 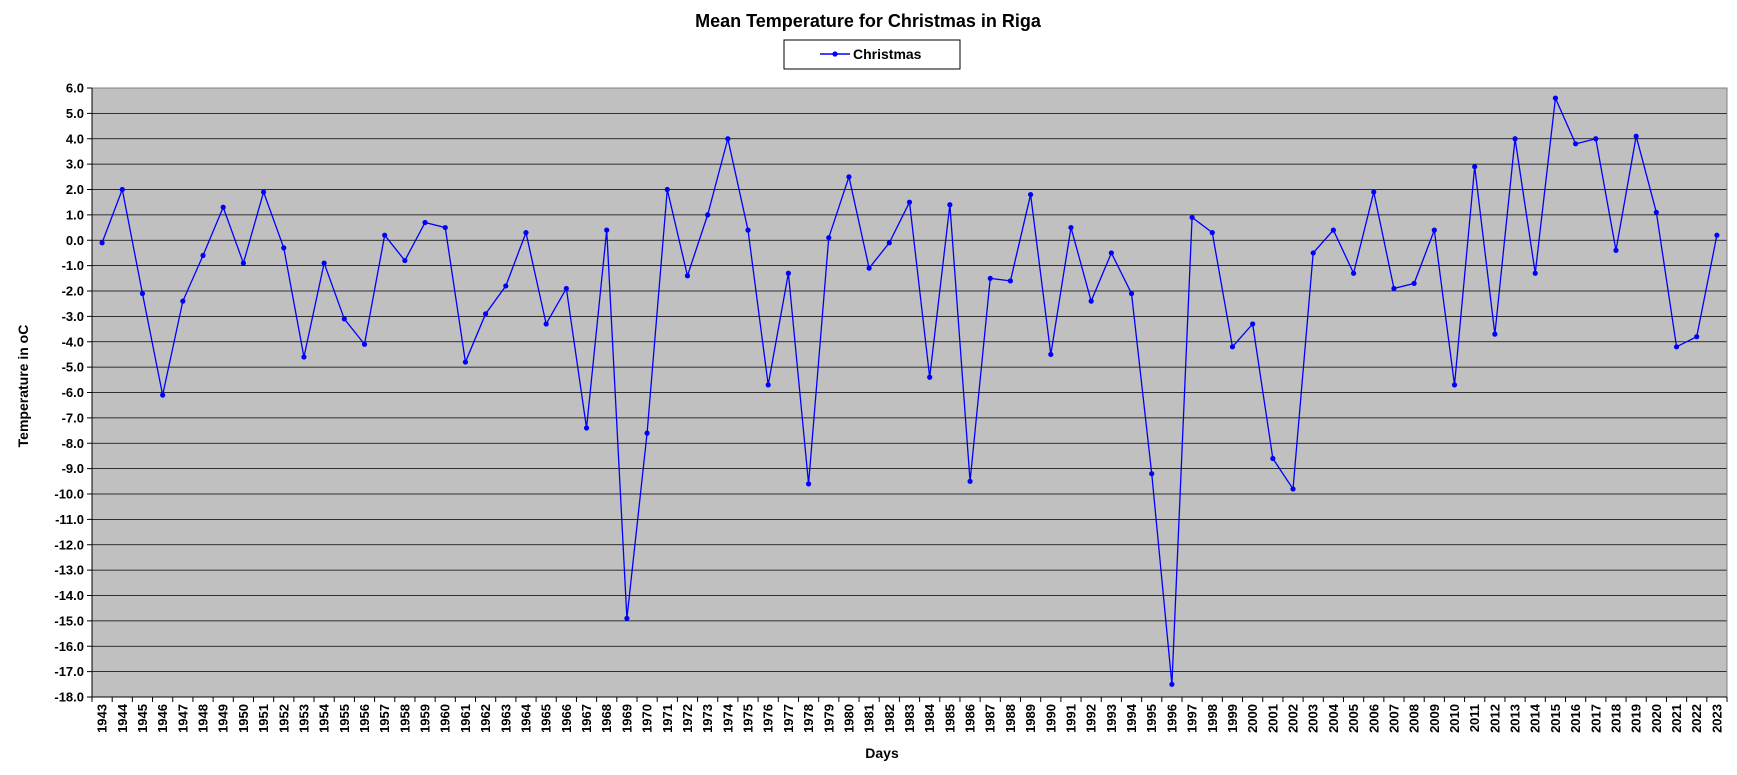 I want to click on y-tick-label: -4.0, so click(x=73, y=341).